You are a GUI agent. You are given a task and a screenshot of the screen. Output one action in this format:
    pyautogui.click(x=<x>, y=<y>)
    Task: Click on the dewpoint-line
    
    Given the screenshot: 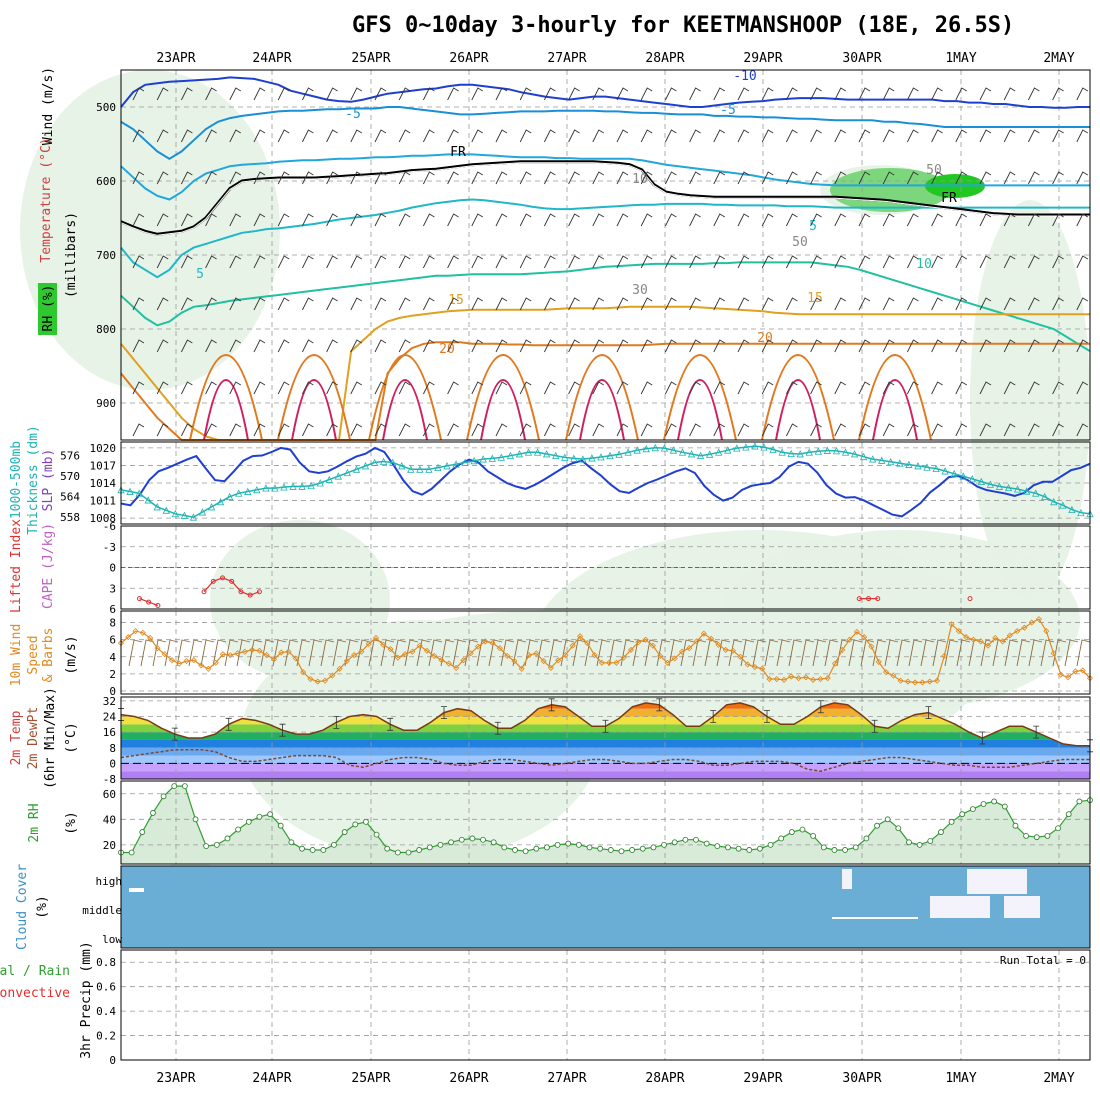 What is the action you would take?
    pyautogui.click(x=605, y=760)
    